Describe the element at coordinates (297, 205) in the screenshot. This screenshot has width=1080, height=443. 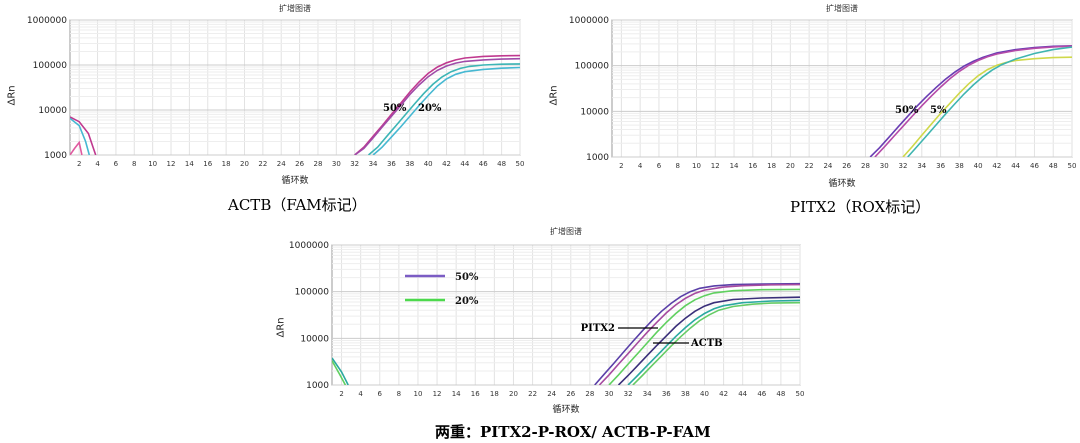
I see `chart-caption: ACTB（FAM标记）` at that location.